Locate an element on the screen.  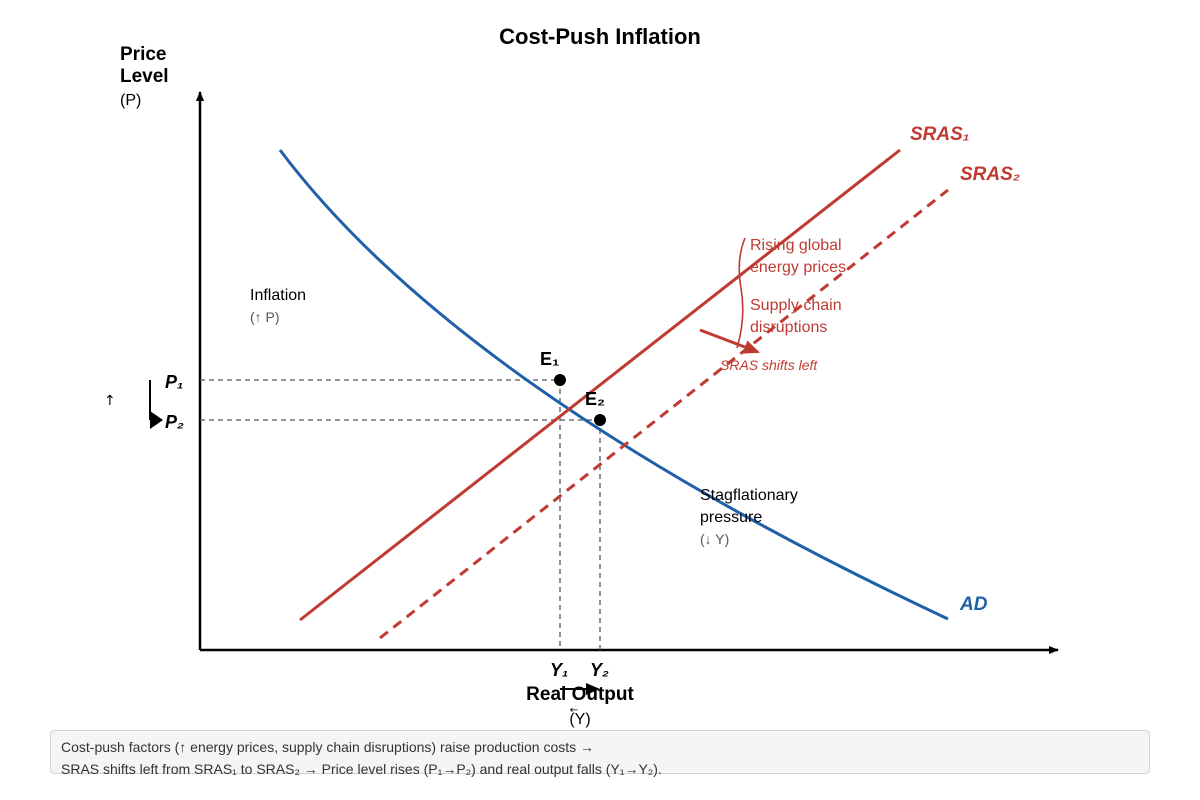
stagflation-label-line2: pressure is located at coordinates (731, 517).